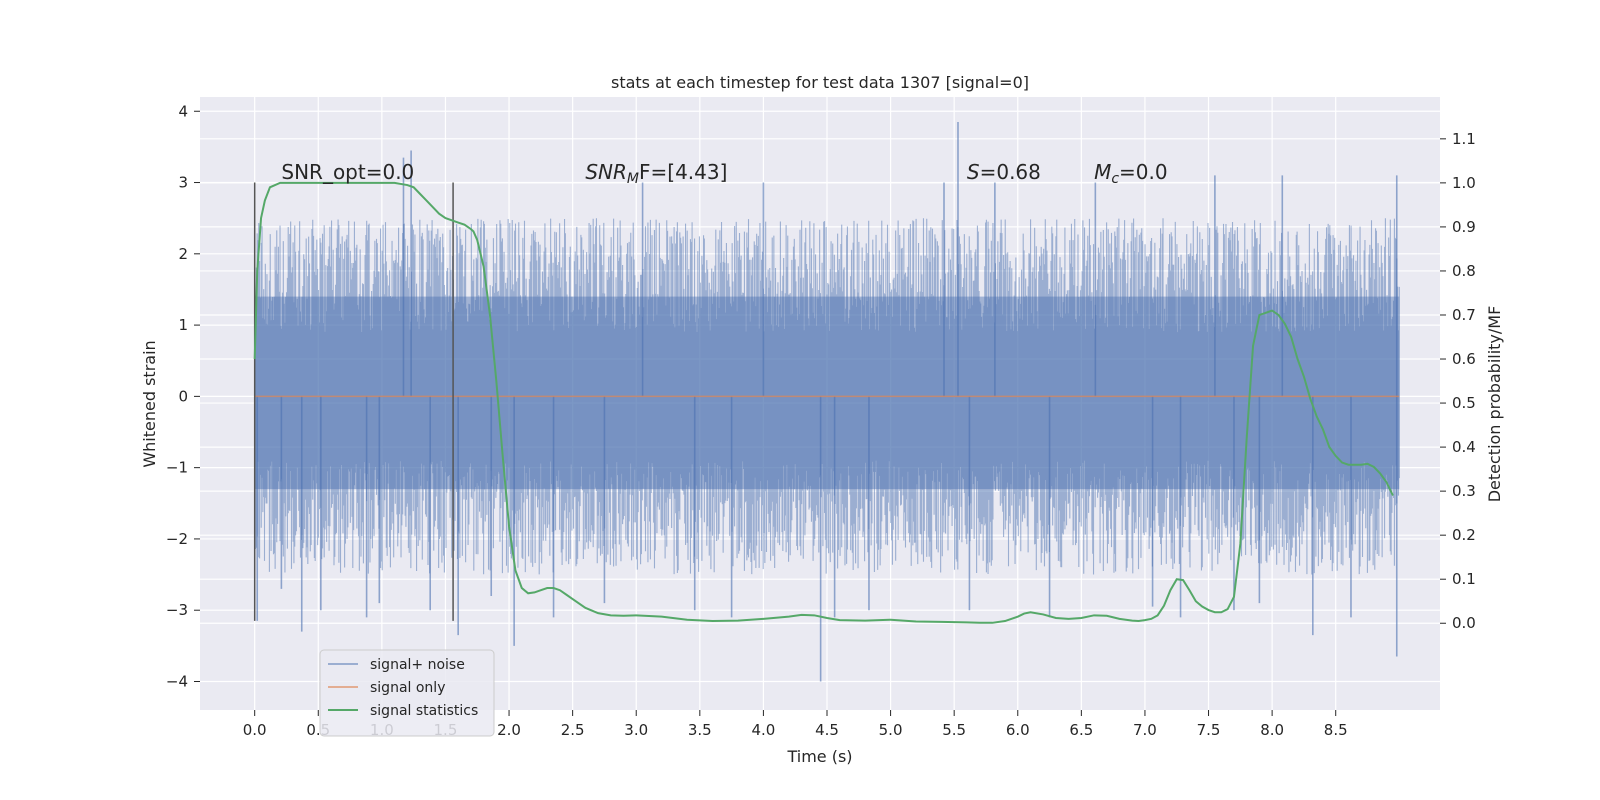 The width and height of the screenshot is (1600, 800). Describe the element at coordinates (1081, 730) in the screenshot. I see `x-tick-label: 6.5` at that location.